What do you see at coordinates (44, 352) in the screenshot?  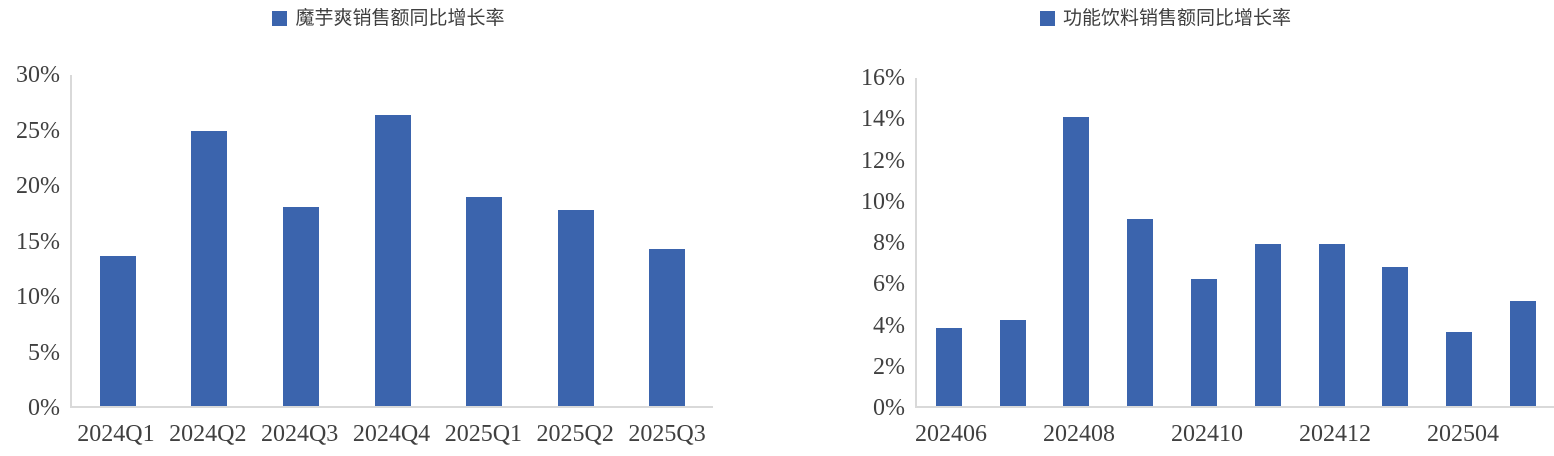 I see `y-tick-label: 5%` at bounding box center [44, 352].